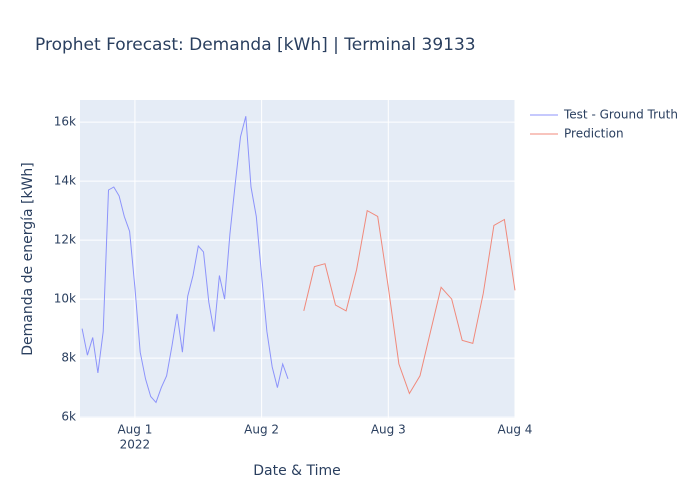  What do you see at coordinates (65, 240) in the screenshot?
I see `y-tick-label: 12k` at bounding box center [65, 240].